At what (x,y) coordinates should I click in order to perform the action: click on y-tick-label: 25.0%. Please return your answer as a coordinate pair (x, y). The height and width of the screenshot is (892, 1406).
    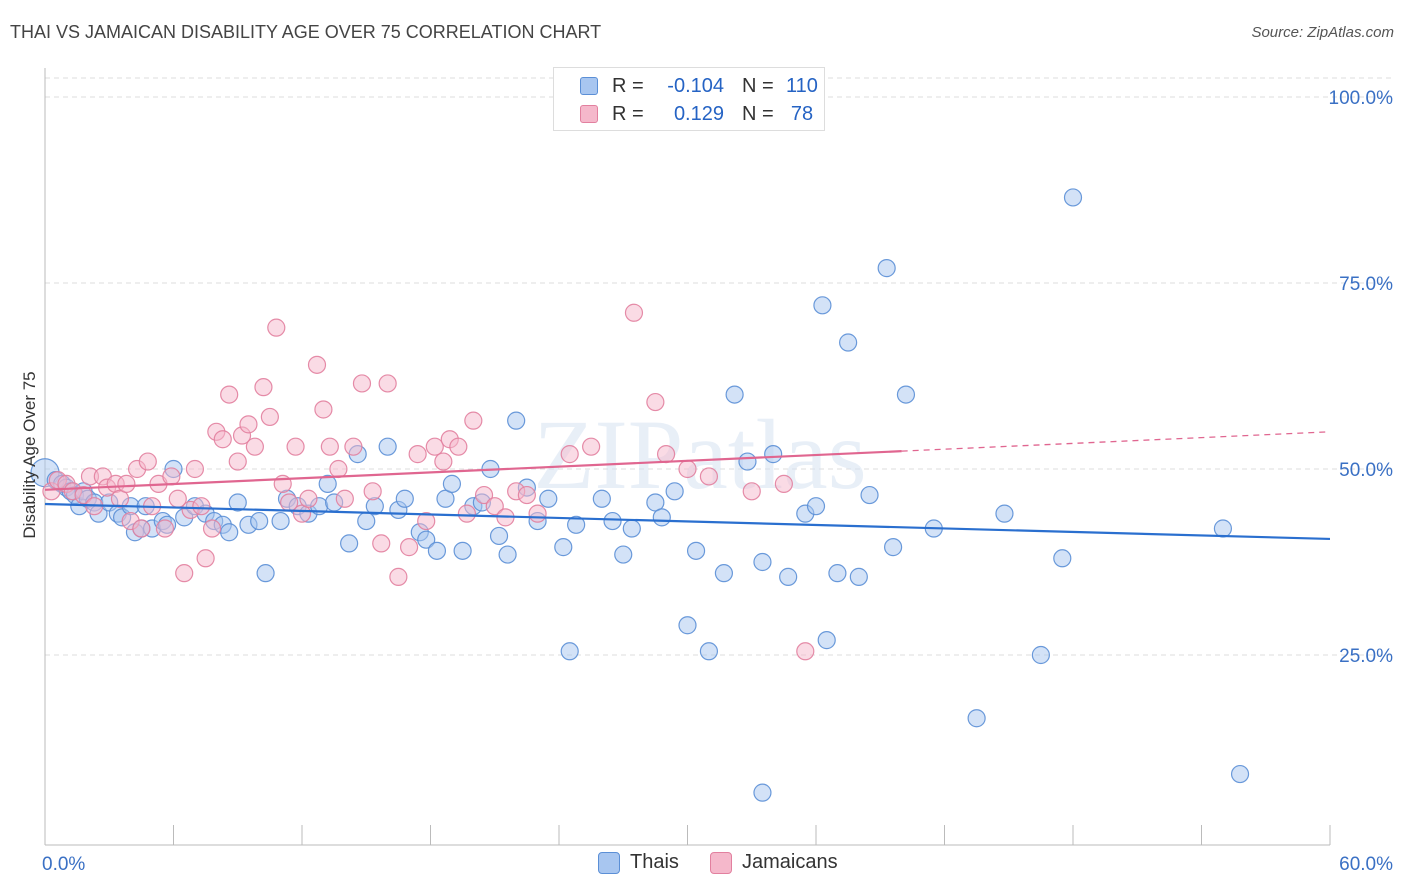
    Looking at the image, I should click on (1366, 656).